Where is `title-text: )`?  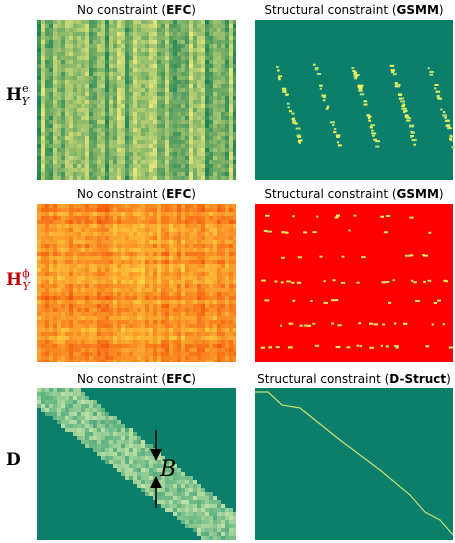 title-text: ) is located at coordinates (448, 379).